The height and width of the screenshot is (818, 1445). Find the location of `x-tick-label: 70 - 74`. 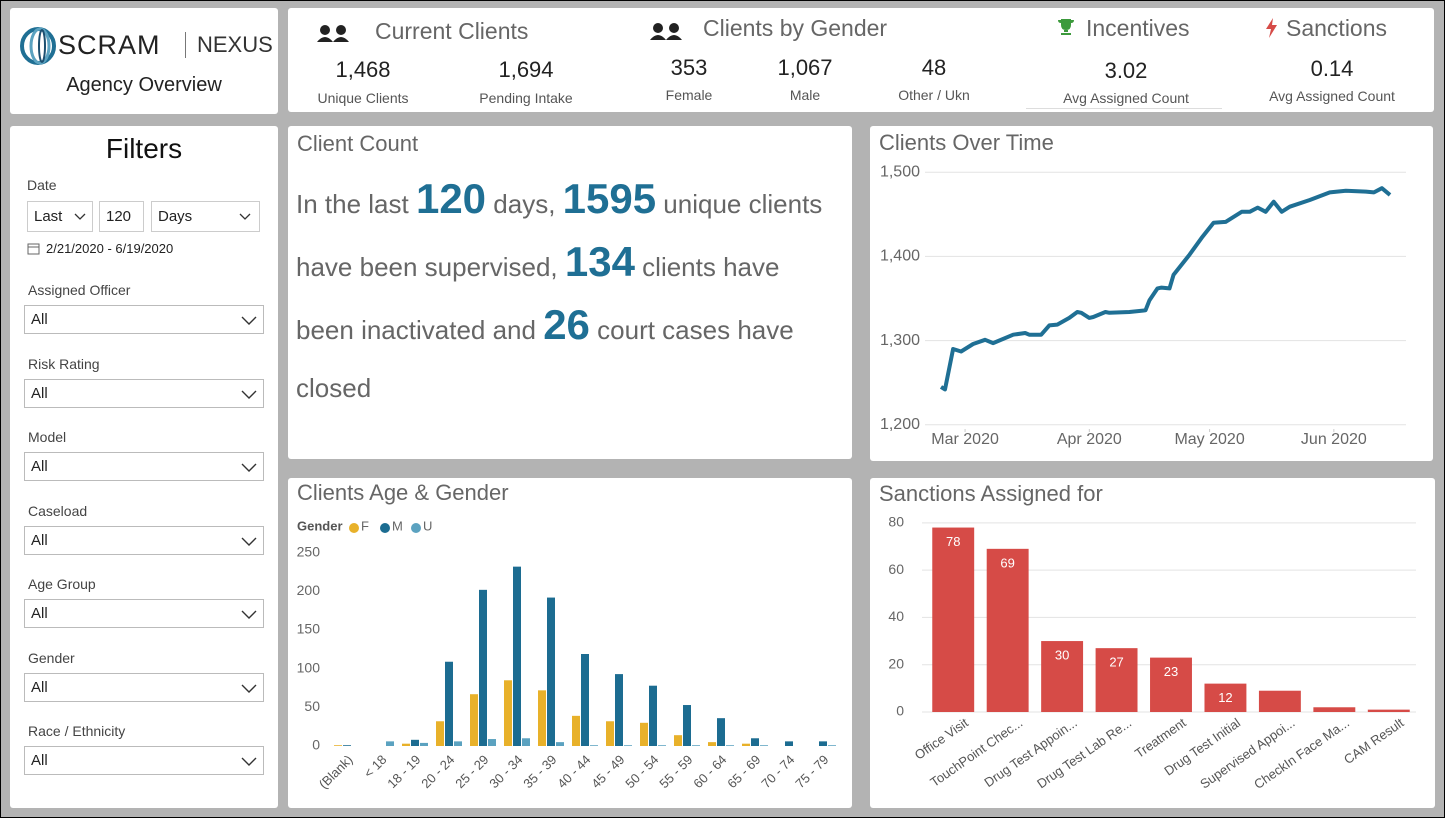

x-tick-label: 70 - 74 is located at coordinates (777, 771).